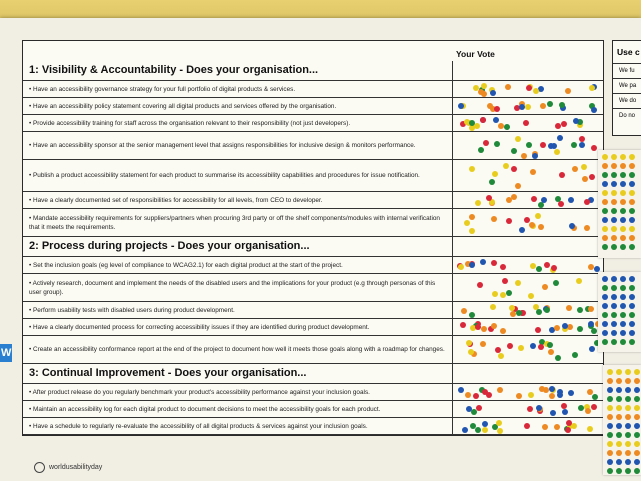  I want to click on left-edge-mark: W, so click(6, 353).